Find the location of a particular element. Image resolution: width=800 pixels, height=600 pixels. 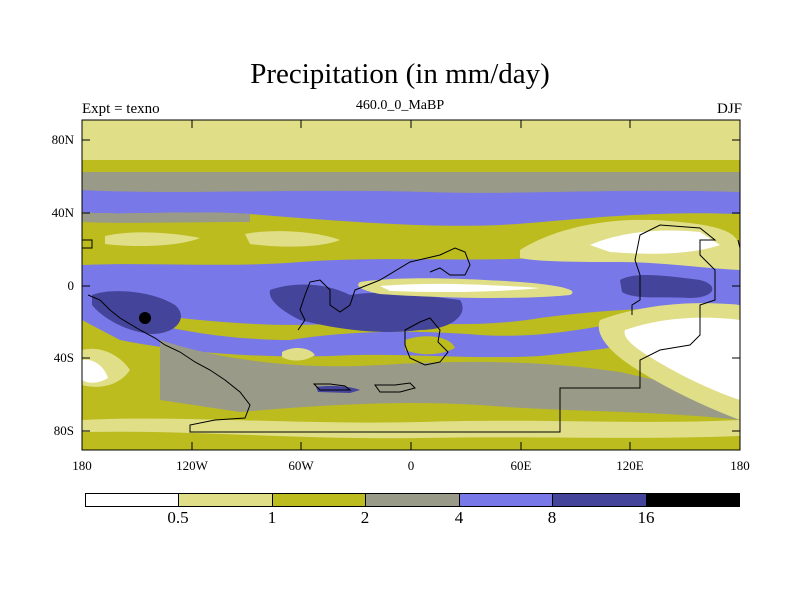

band-high-north is located at coordinates (411, 166).